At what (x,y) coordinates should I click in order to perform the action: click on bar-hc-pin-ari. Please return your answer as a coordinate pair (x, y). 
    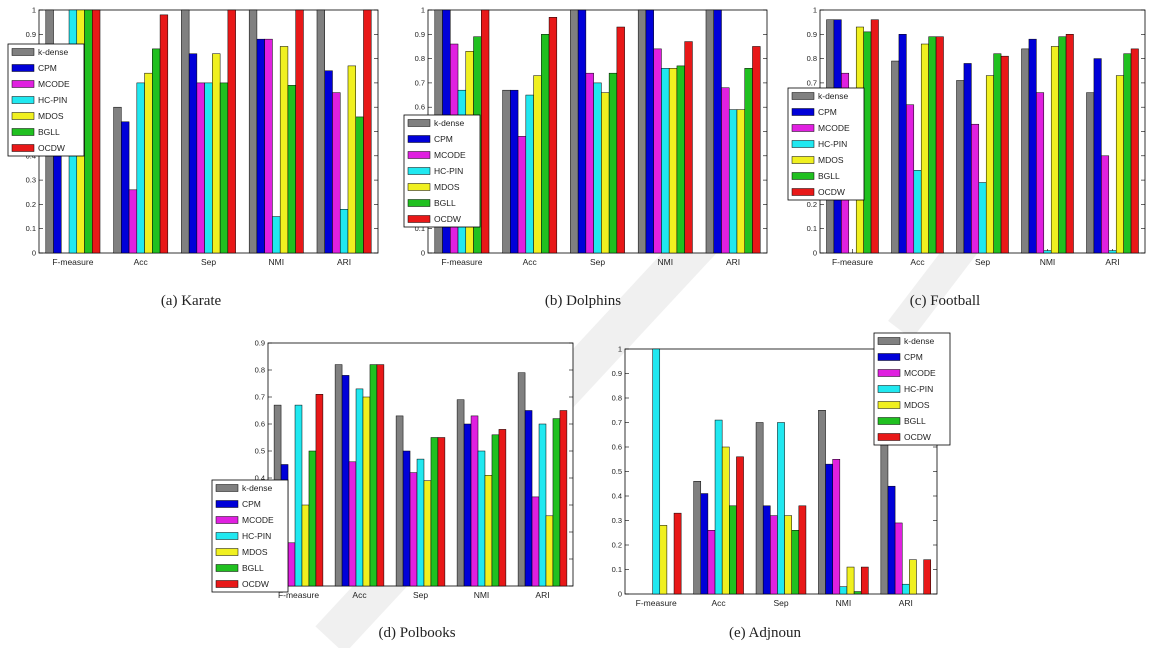
    Looking at the image, I should click on (542, 505).